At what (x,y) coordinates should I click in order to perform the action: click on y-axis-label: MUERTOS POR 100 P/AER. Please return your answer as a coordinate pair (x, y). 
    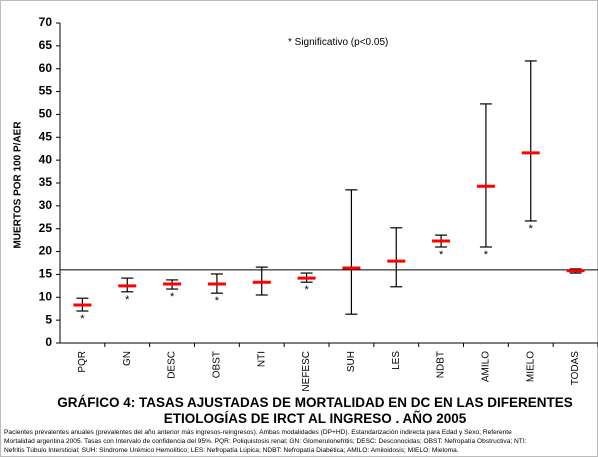
    Looking at the image, I should click on (18, 185).